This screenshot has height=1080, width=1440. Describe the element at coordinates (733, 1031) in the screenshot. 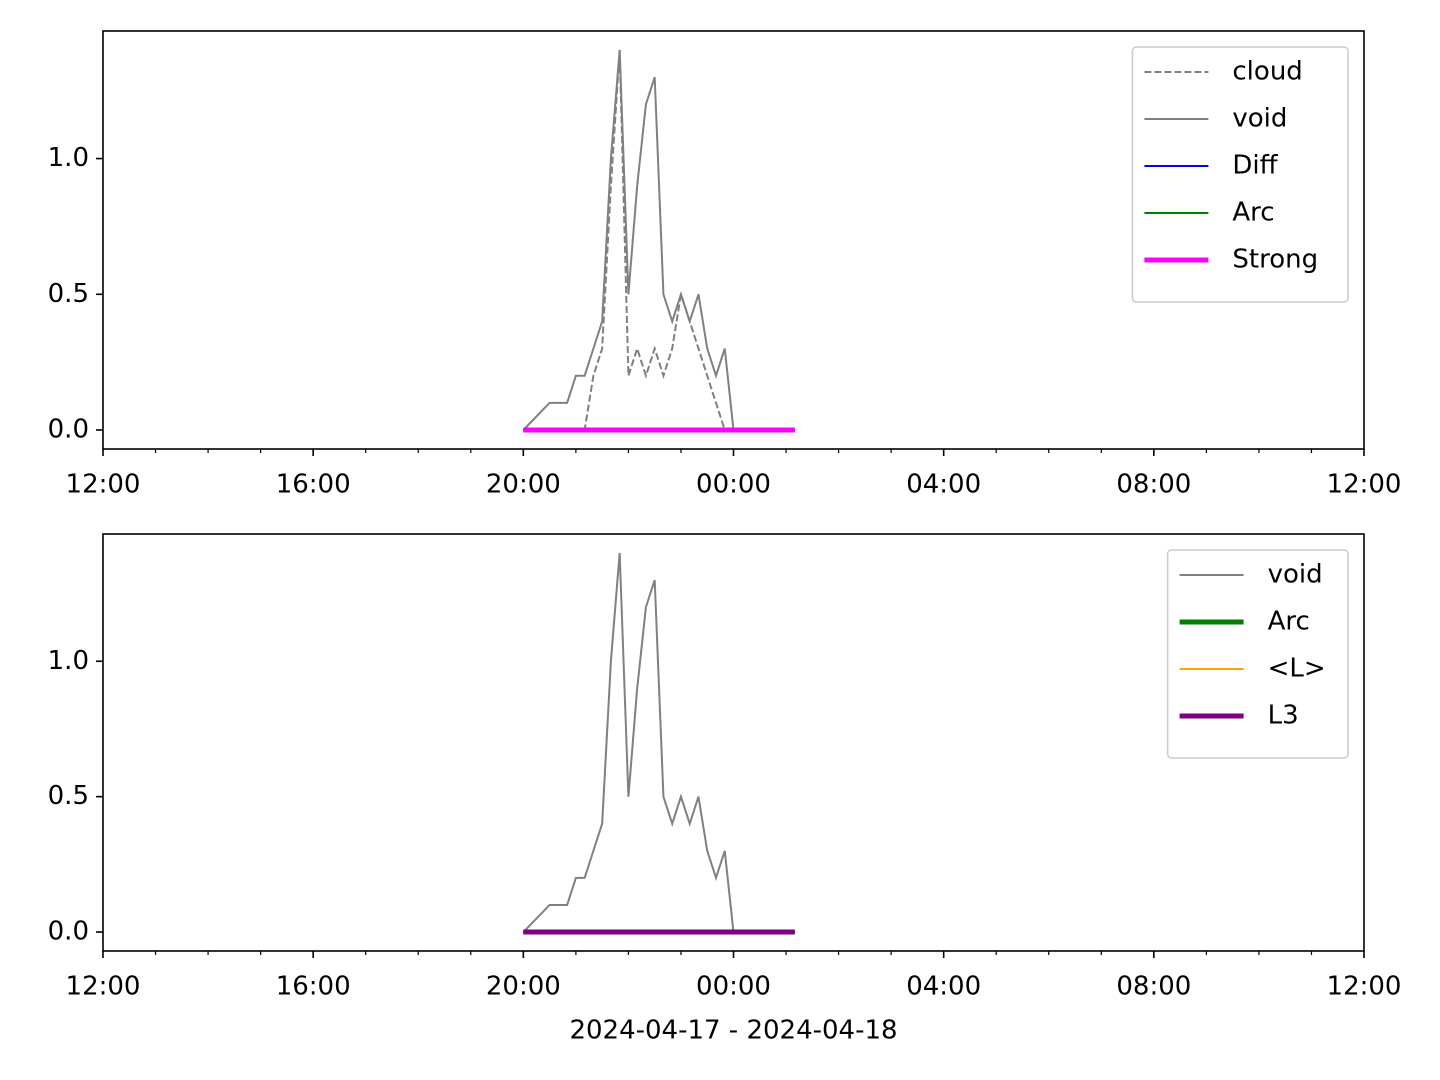

I see `x-axis-label: 2024-04-17 - 2024-04-18` at that location.